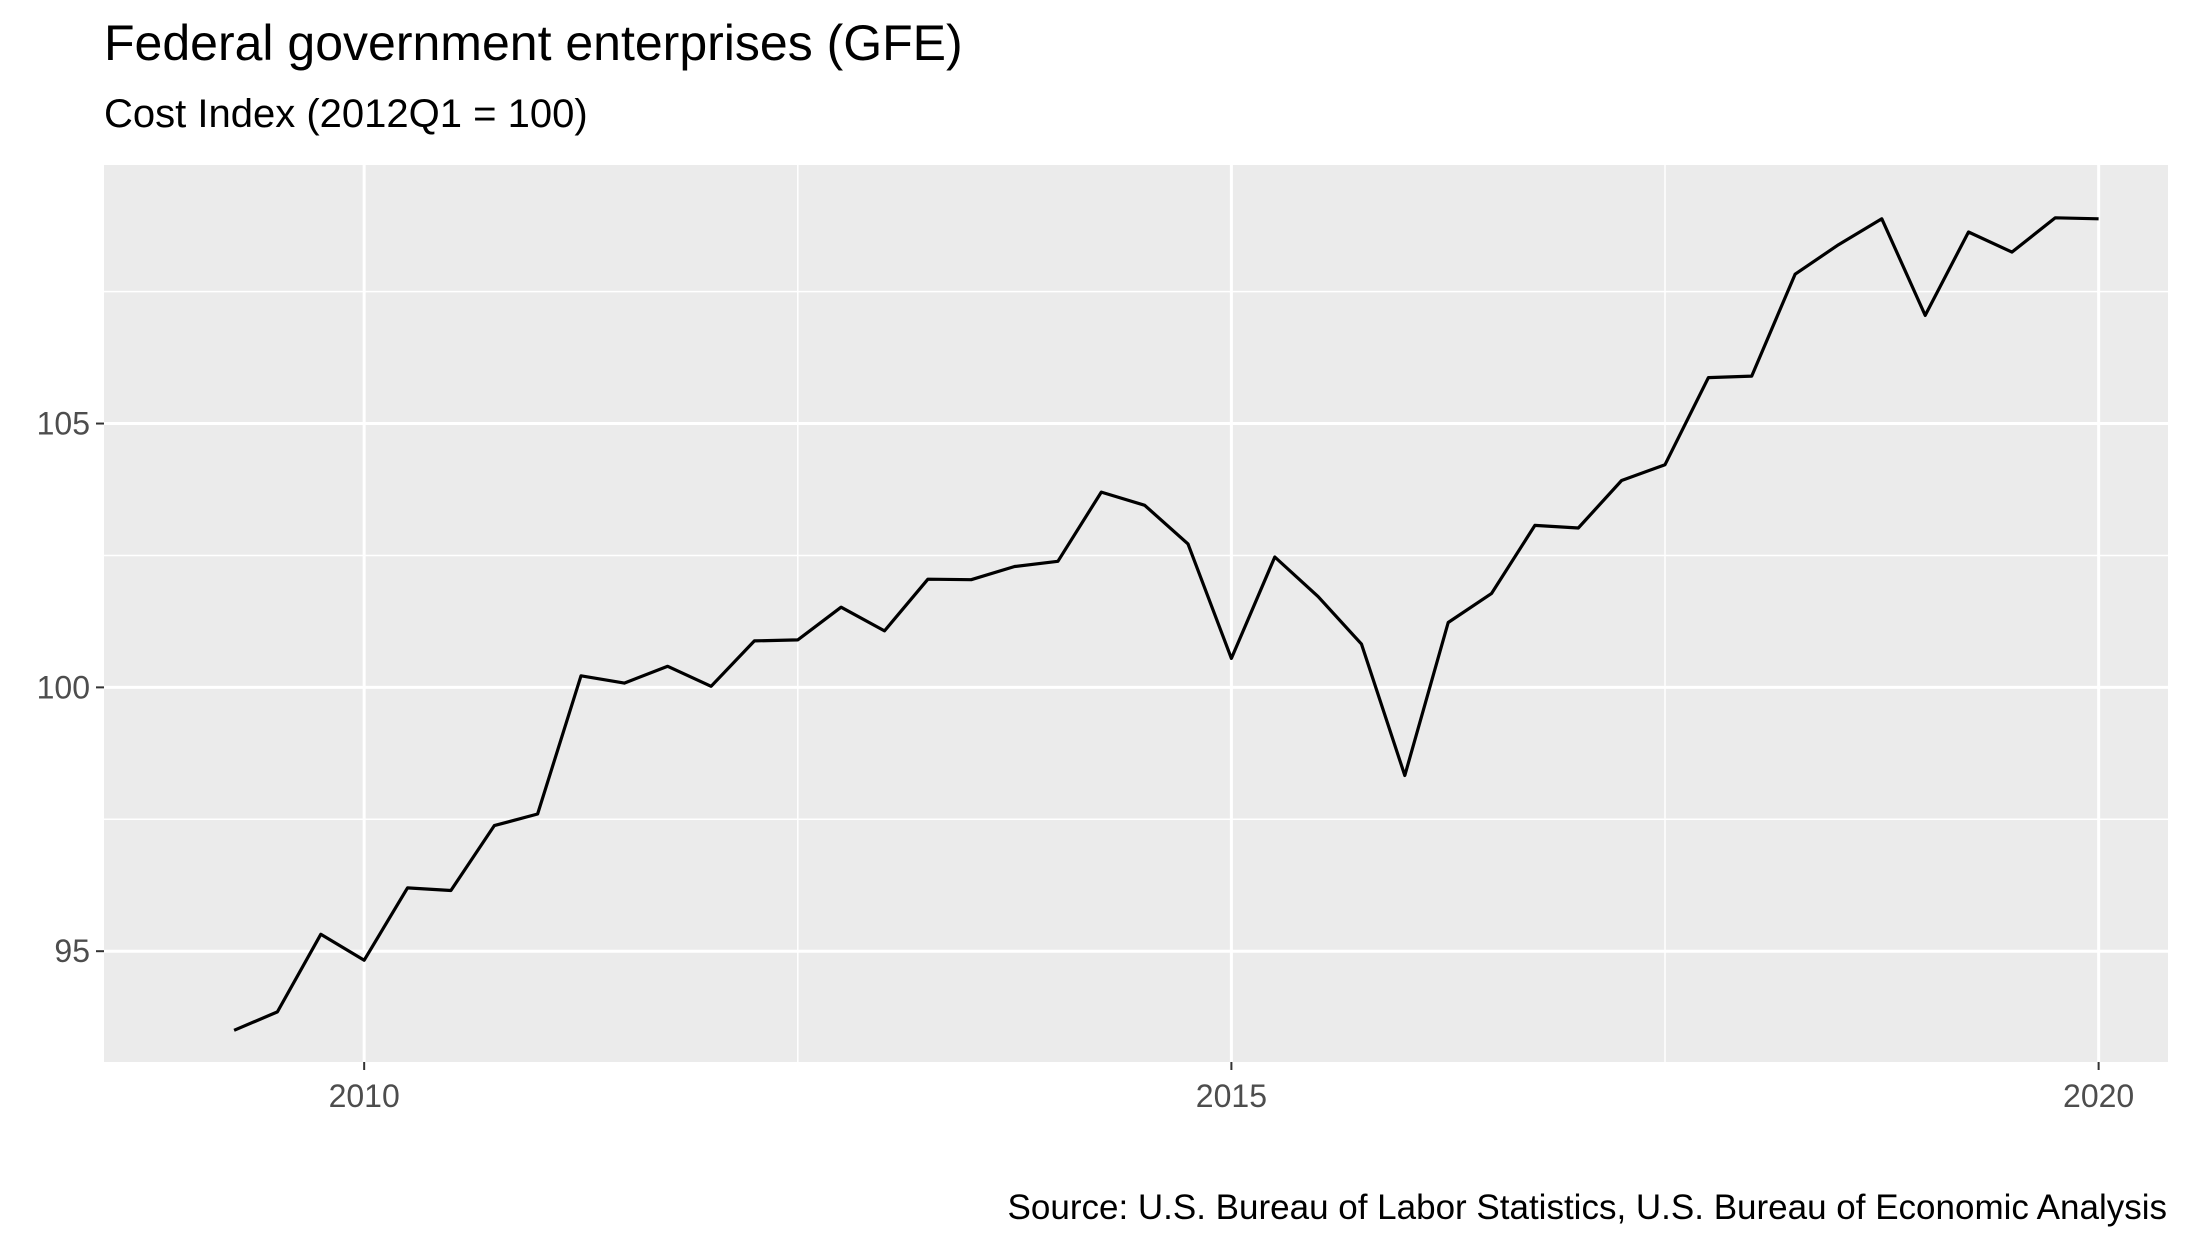  I want to click on x-tick-label: 2015, so click(1231, 1096).